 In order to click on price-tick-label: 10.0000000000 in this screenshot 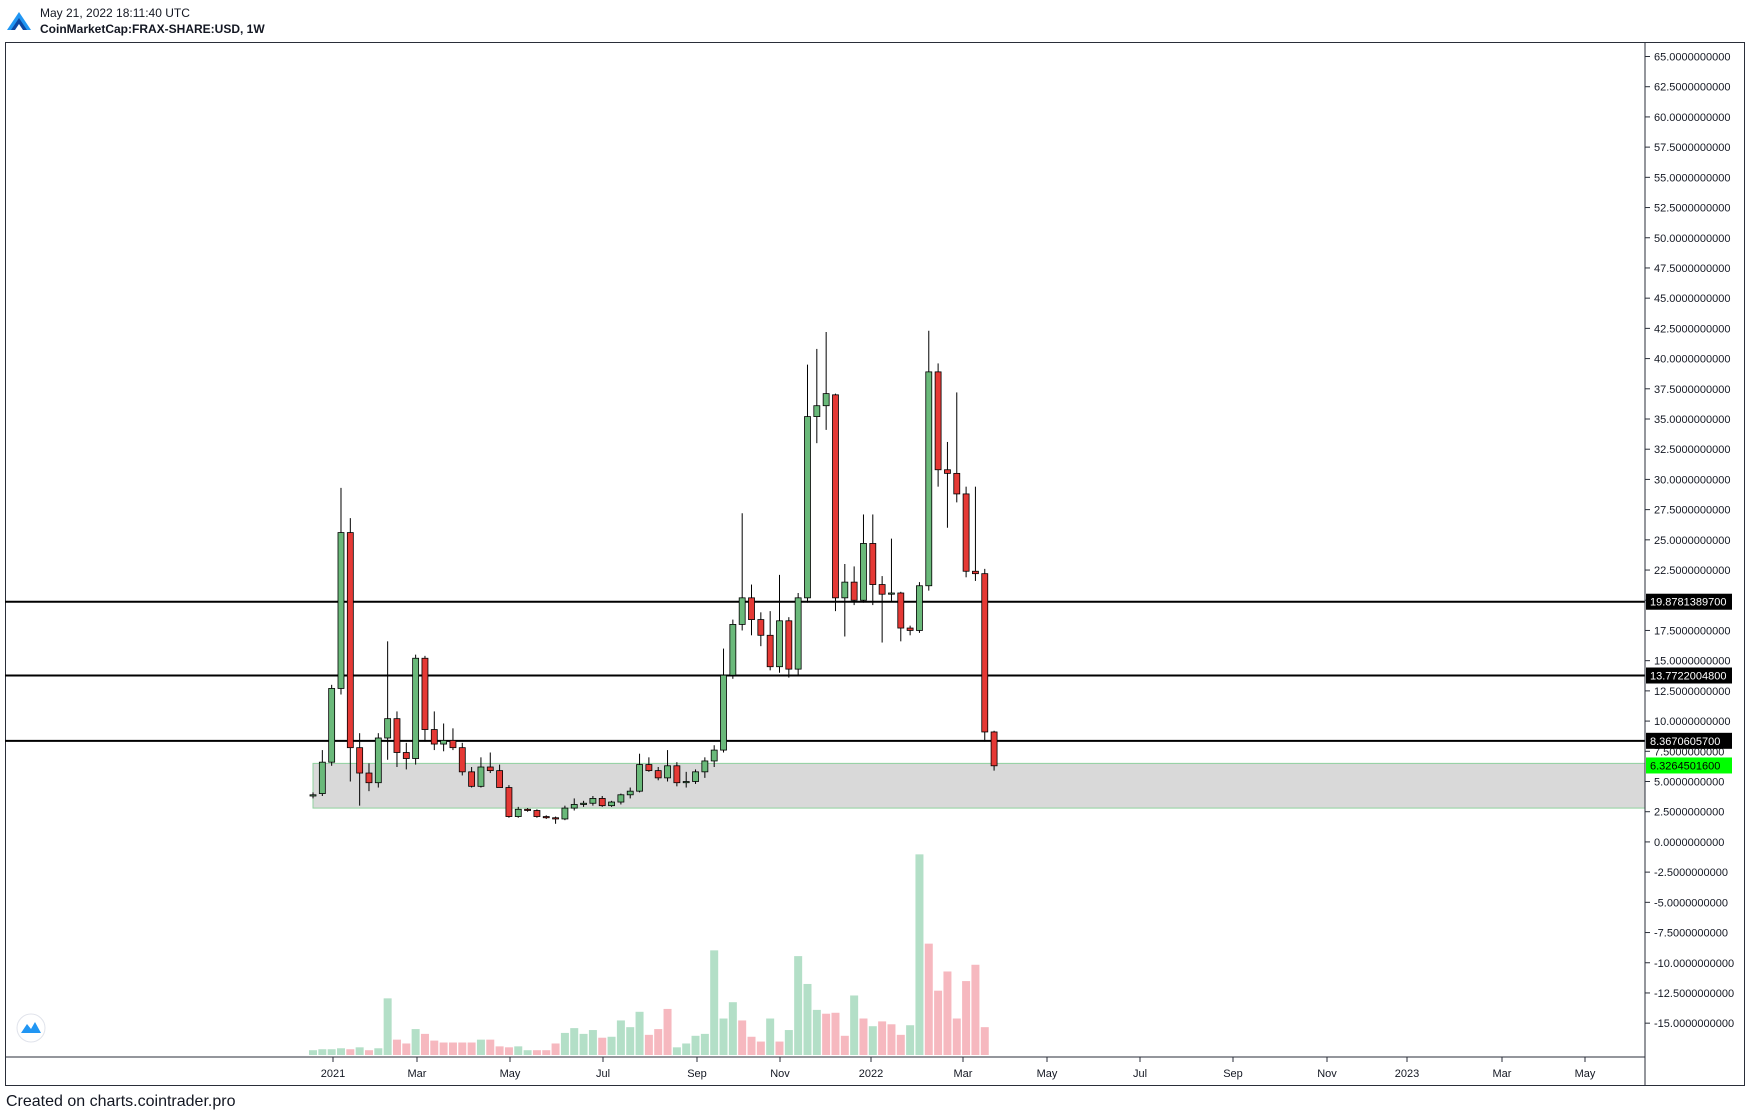, I will do `click(1692, 722)`.